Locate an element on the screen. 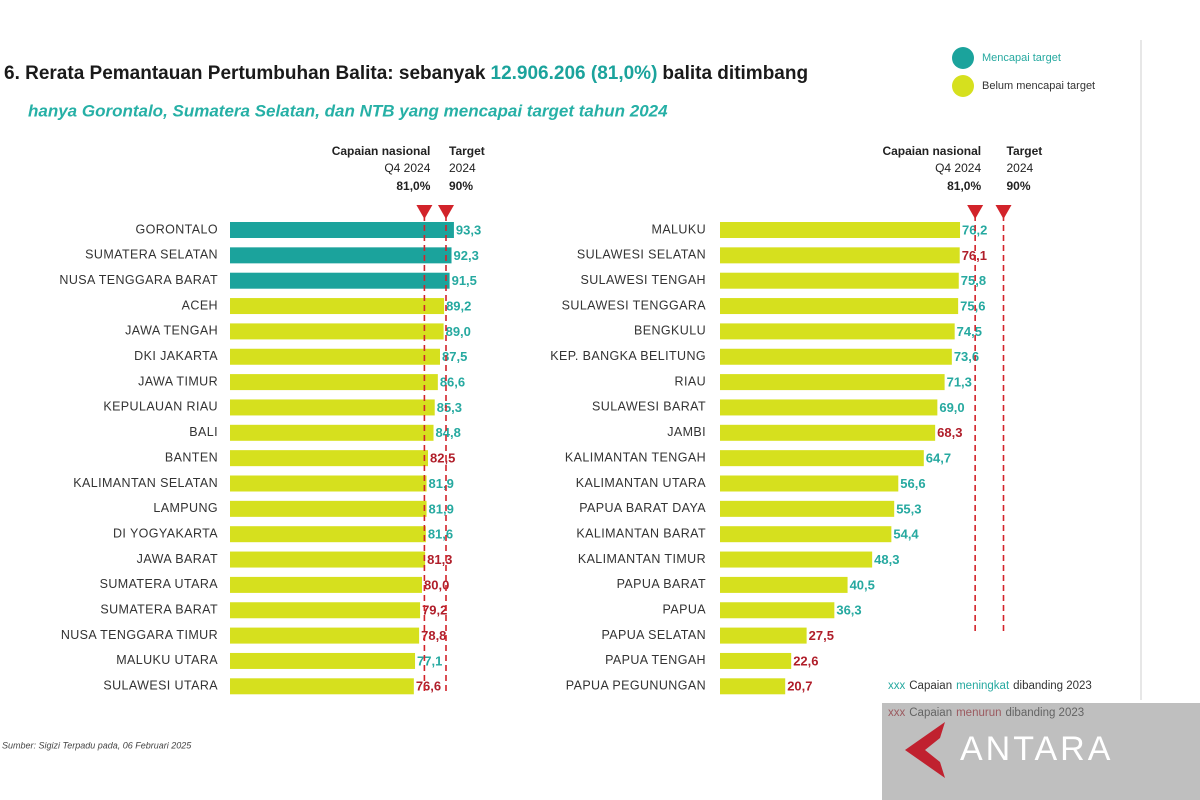 The width and height of the screenshot is (1200, 800). value-label: 81,9 is located at coordinates (441, 508).